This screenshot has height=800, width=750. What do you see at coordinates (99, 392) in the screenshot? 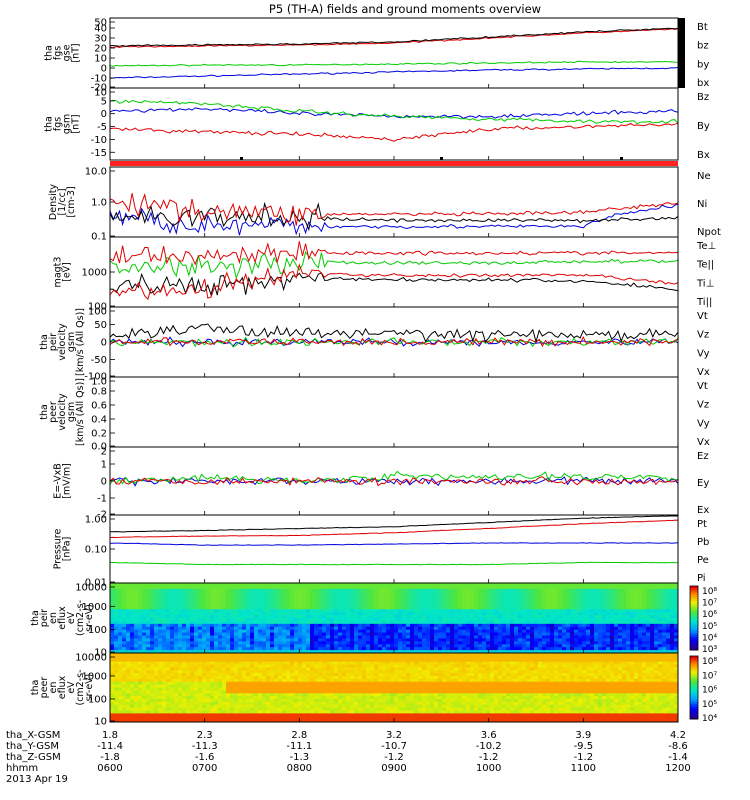
I see `y-tick-label: 0.8` at bounding box center [99, 392].